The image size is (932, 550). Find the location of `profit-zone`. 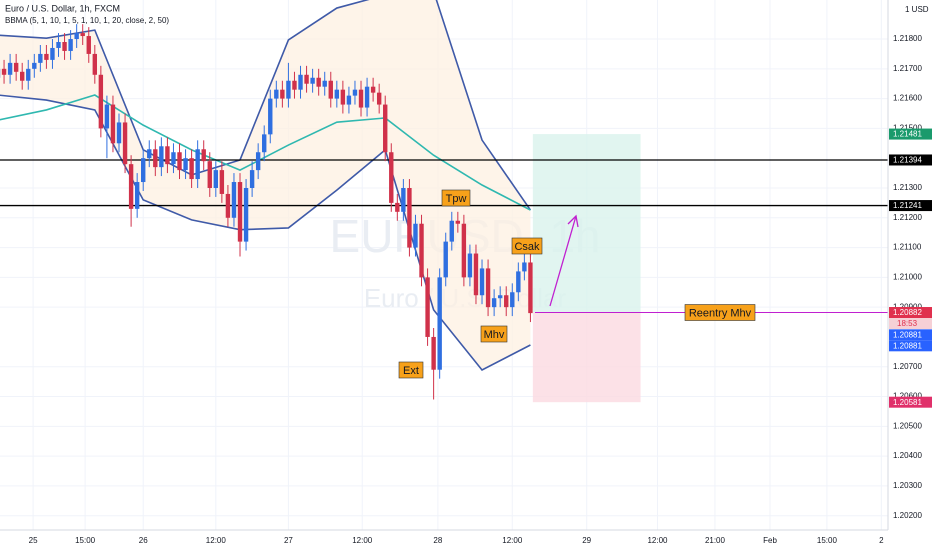

profit-zone is located at coordinates (586, 223).